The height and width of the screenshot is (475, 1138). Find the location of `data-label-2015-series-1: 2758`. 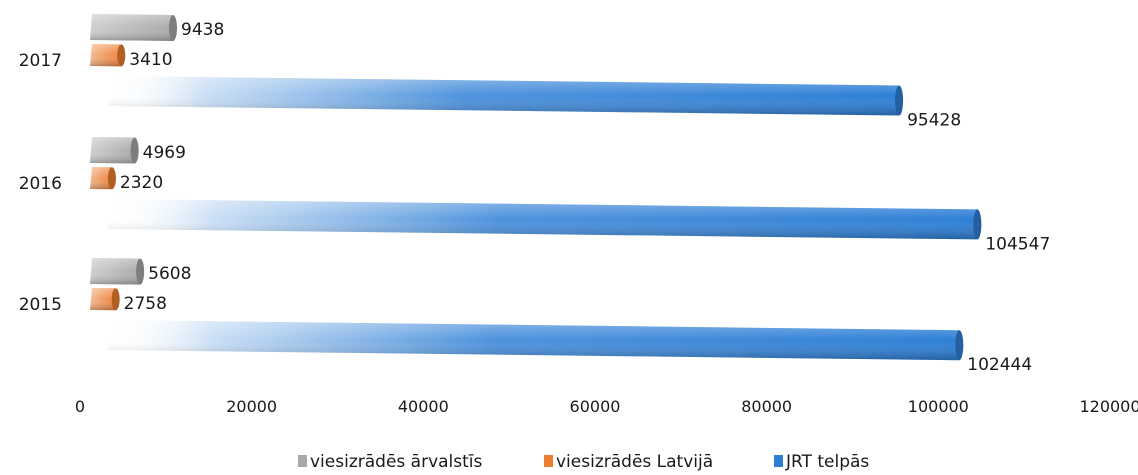

data-label-2015-series-1: 2758 is located at coordinates (145, 304).